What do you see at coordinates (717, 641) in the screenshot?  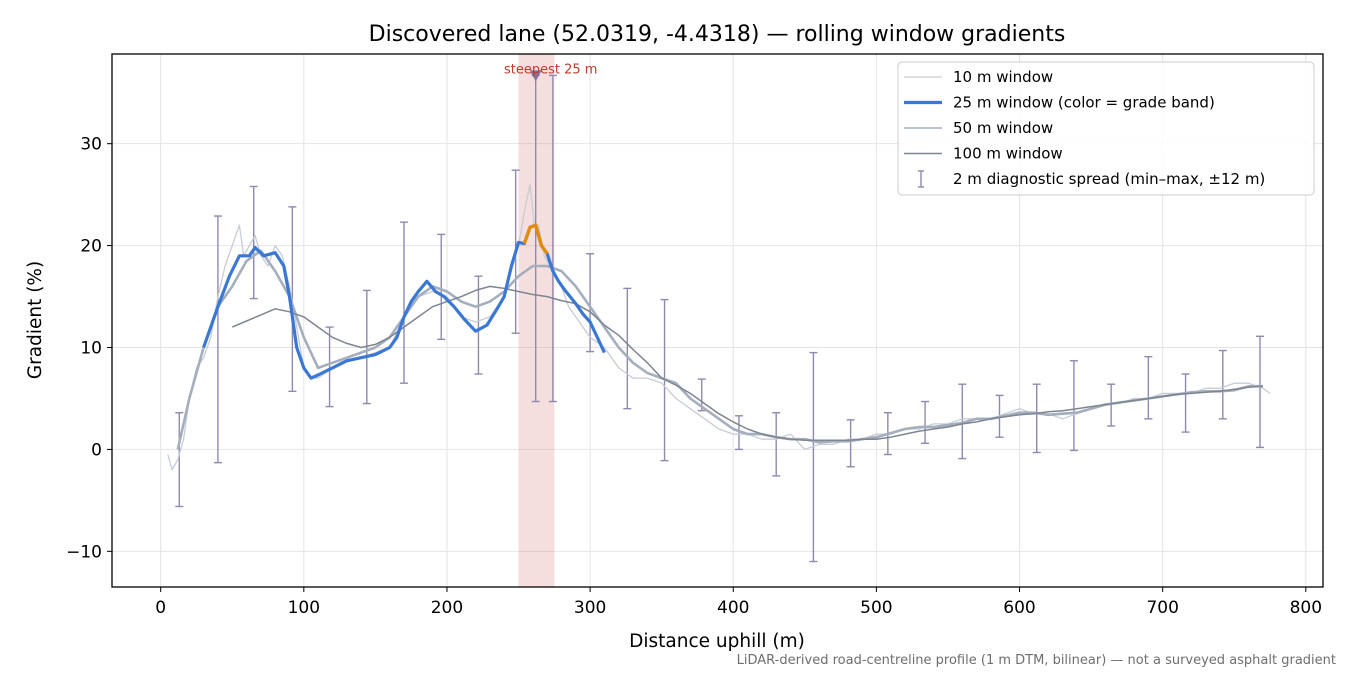 I see `x-axis-label: Distance uphill (m)` at bounding box center [717, 641].